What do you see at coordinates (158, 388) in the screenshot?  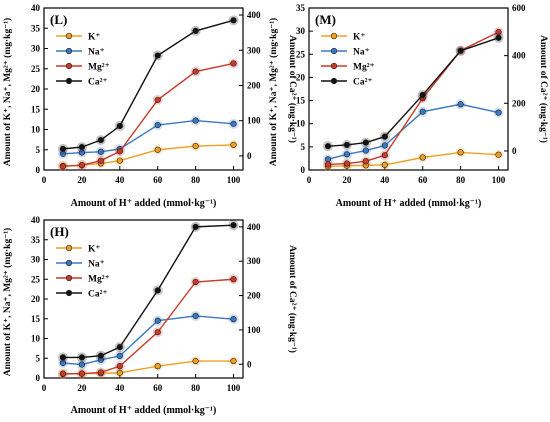 I see `x-tick-label: 60` at bounding box center [158, 388].